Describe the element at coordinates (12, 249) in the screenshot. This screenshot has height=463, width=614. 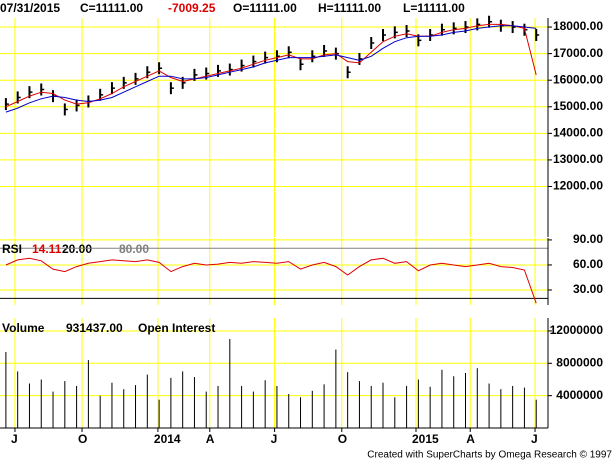
I see `rsi-title: RSI` at that location.